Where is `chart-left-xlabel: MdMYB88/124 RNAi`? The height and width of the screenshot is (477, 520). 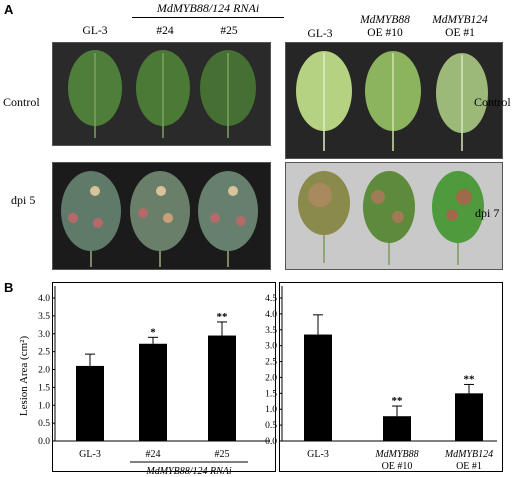
chart-left-xlabel: MdMYB88/124 RNAi is located at coordinates (188, 471).